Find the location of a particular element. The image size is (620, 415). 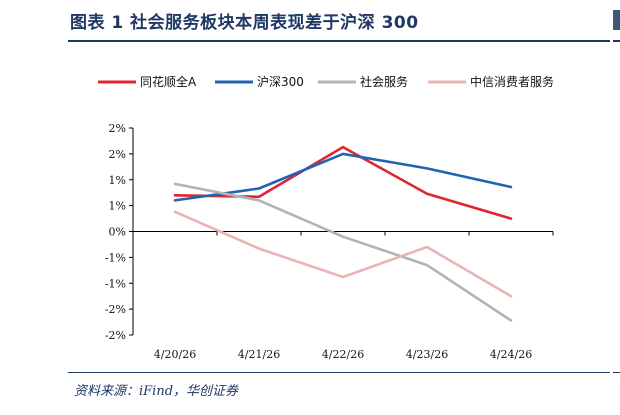

adjacent-source-divider is located at coordinates (616, 372).